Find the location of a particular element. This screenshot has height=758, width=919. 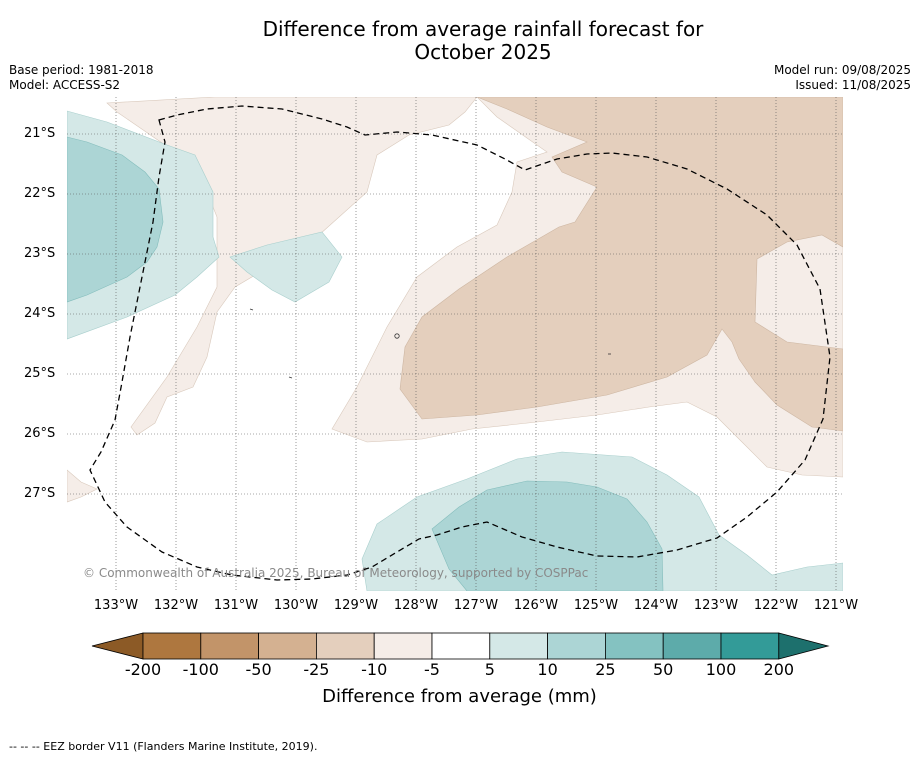

lat-label: 21°S is located at coordinates (40, 133).